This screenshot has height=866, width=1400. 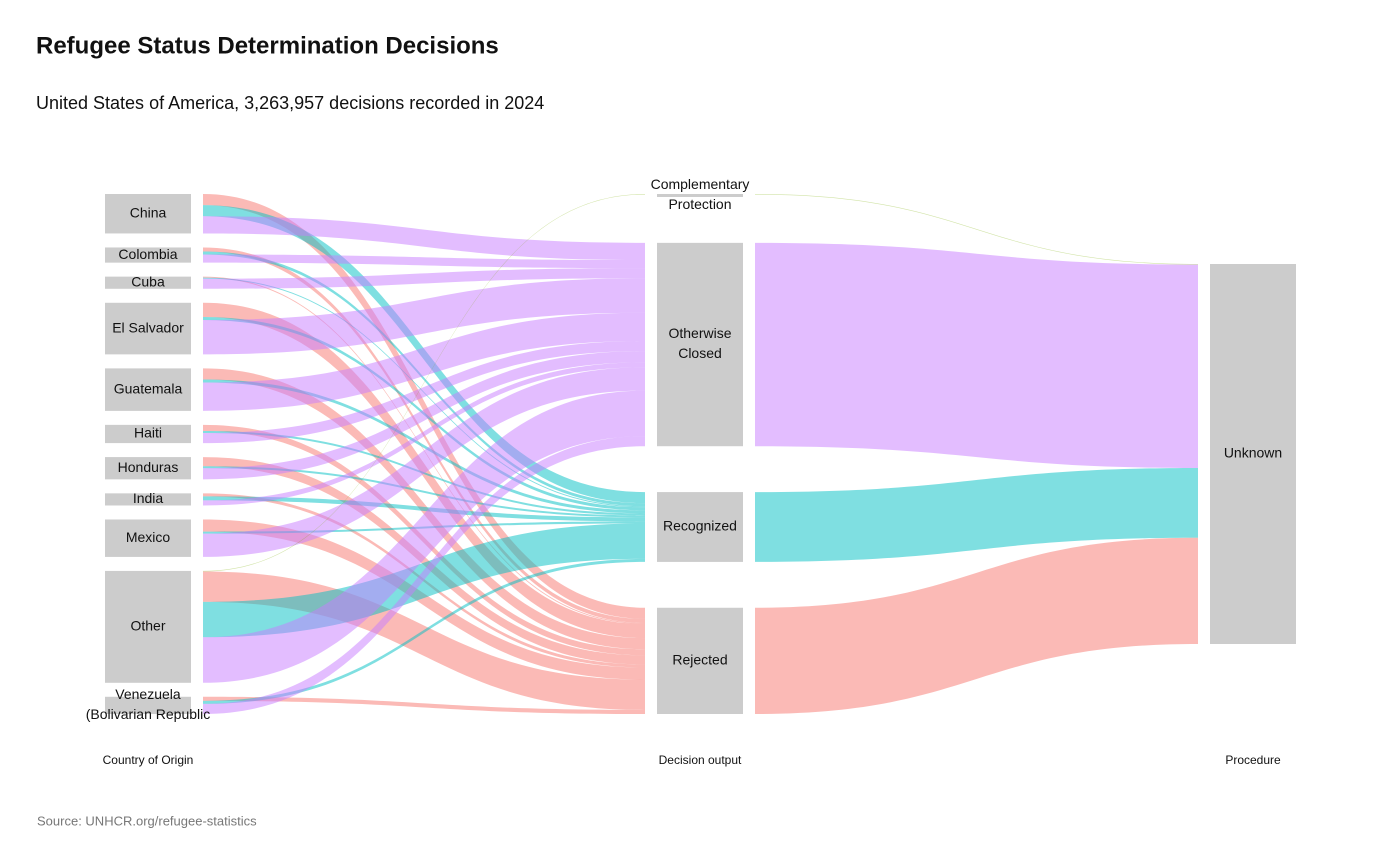 I want to click on node-label: Colombia, so click(x=147, y=254).